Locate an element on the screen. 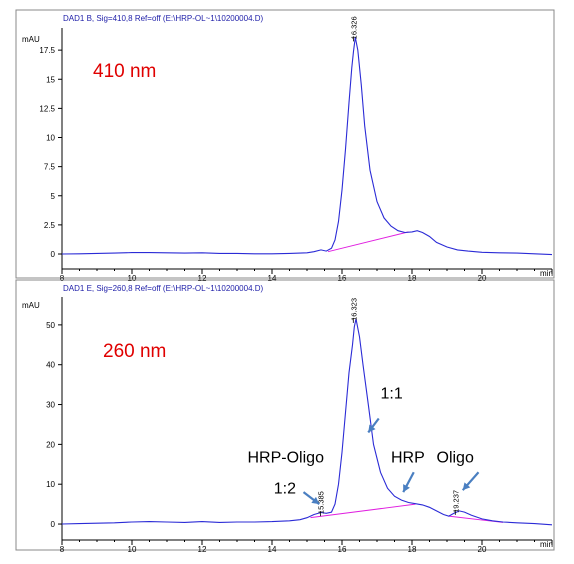  peak-label: 19.237 is located at coordinates (455, 501).